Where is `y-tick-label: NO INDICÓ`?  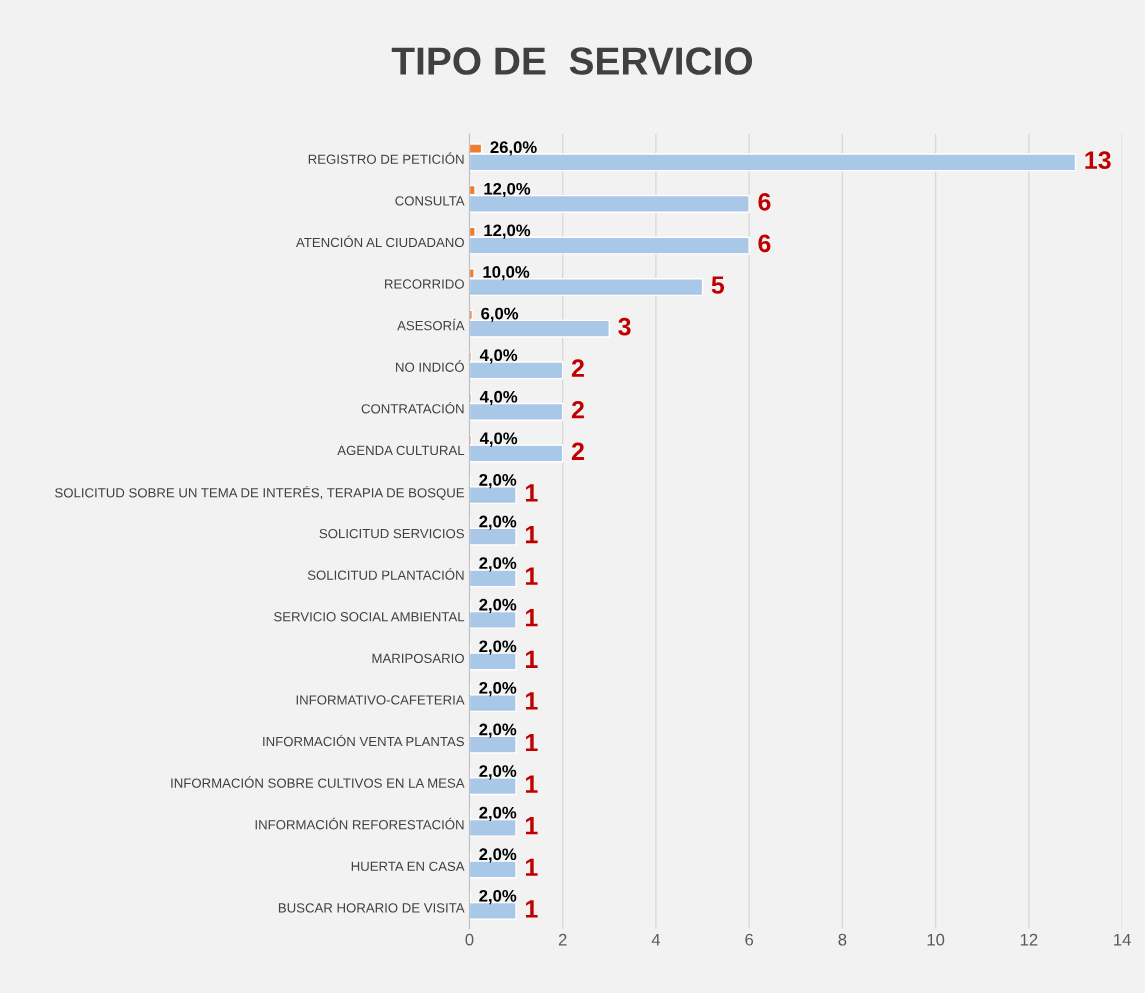 y-tick-label: NO INDICÓ is located at coordinates (430, 366).